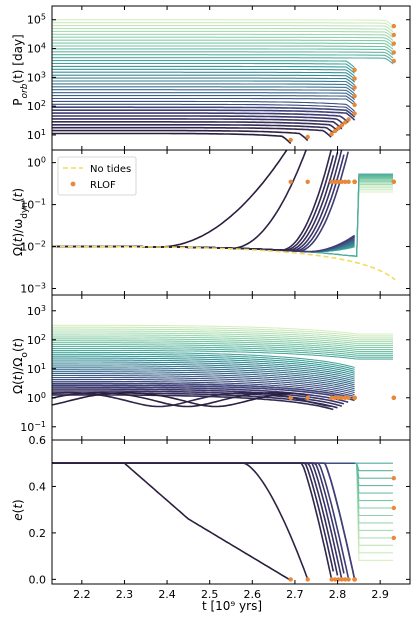  I want to click on x-tick-label: 2.3, so click(125, 594).